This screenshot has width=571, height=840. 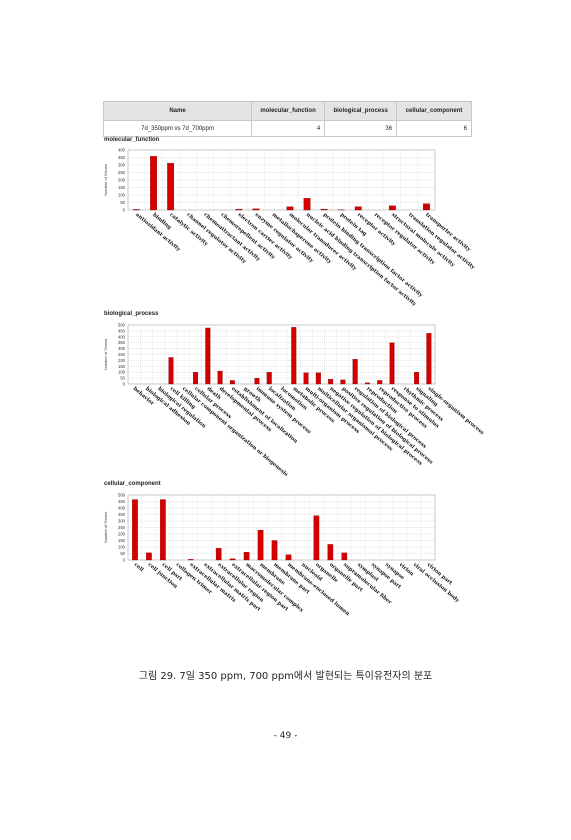 I want to click on bar-nucleic-acid-binding-transcription-factor-activity, so click(x=307, y=204).